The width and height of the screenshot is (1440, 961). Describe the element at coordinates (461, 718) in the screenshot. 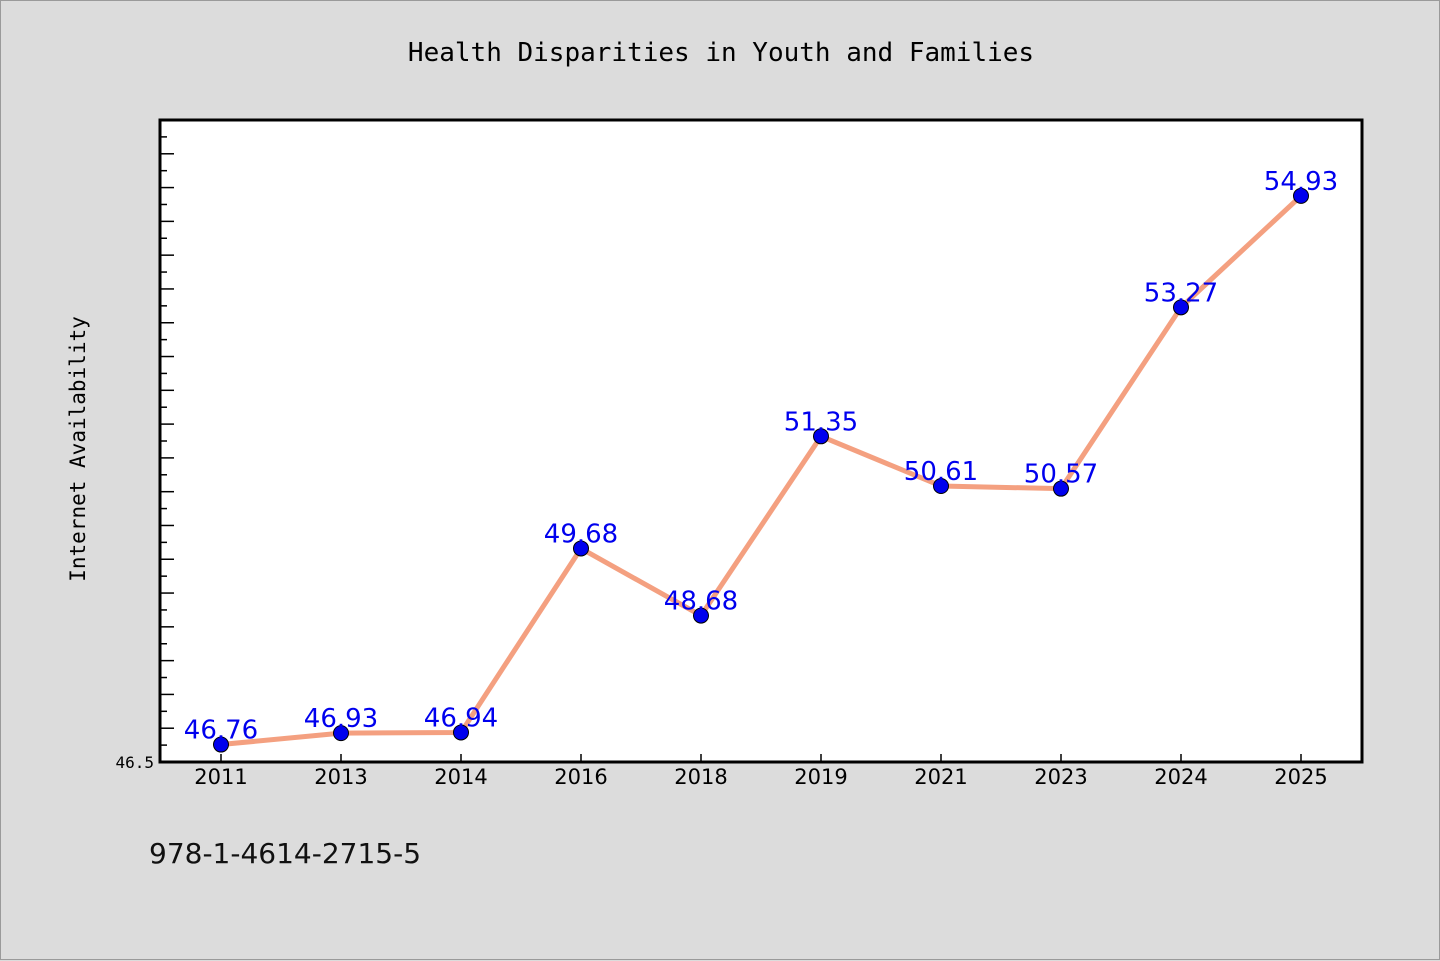

I see `data-label: 46.94` at that location.